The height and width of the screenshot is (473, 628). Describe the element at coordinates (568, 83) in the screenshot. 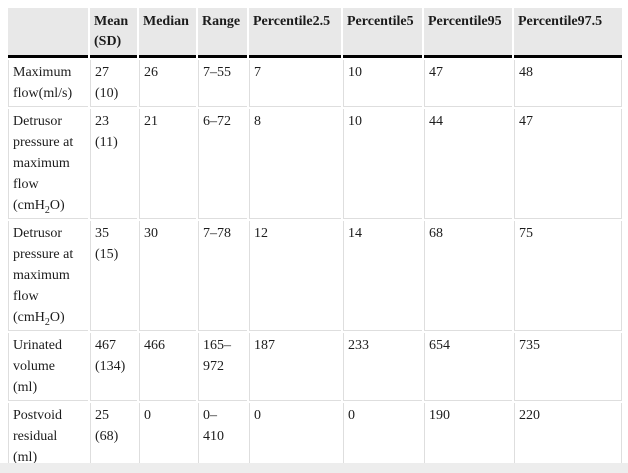

I see `data-cell: 48` at that location.